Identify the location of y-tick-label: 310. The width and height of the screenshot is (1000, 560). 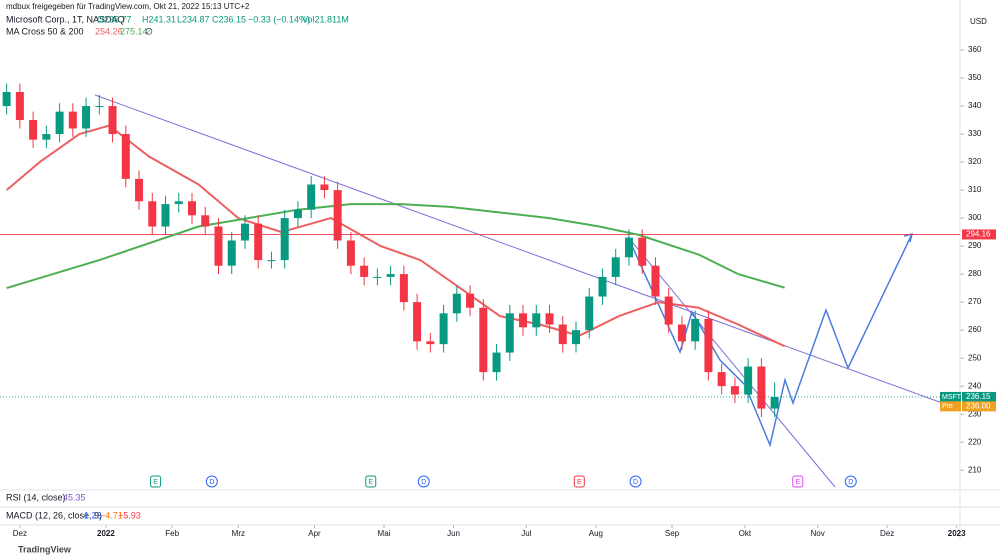
(975, 189).